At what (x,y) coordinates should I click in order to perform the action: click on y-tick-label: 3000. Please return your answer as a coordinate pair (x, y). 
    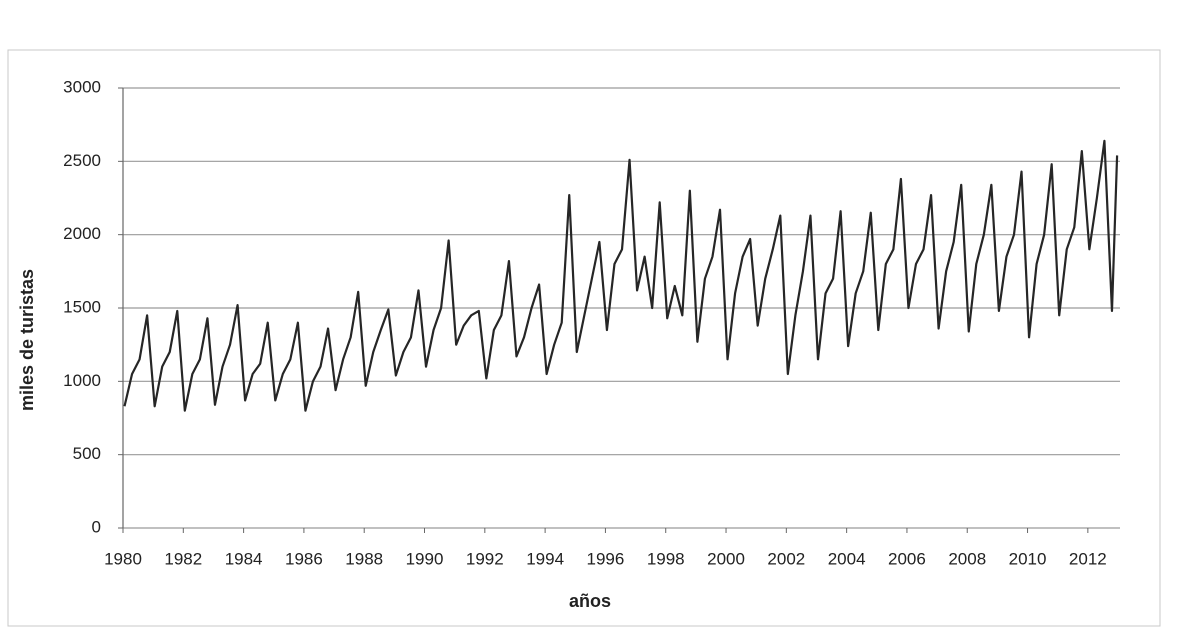
    Looking at the image, I should click on (82, 86).